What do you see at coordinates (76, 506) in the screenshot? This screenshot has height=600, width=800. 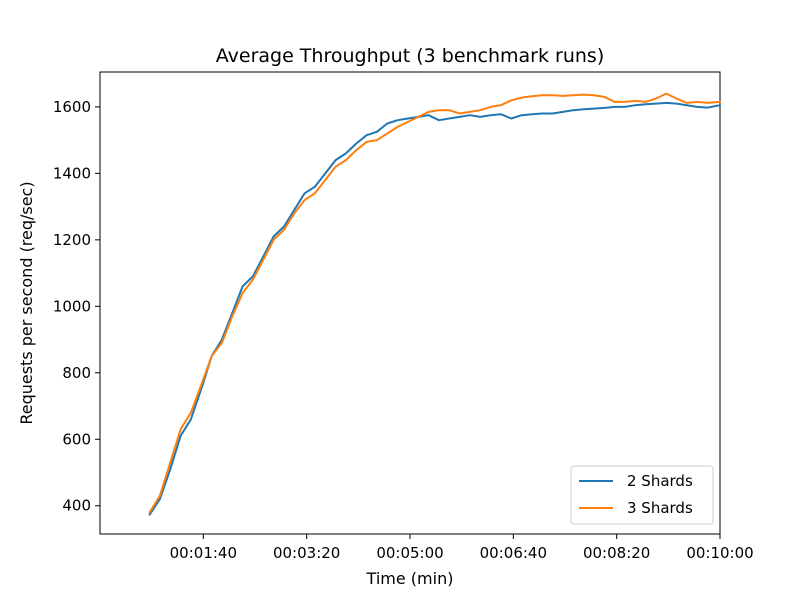 I see `y-tick-label: 400` at bounding box center [76, 506].